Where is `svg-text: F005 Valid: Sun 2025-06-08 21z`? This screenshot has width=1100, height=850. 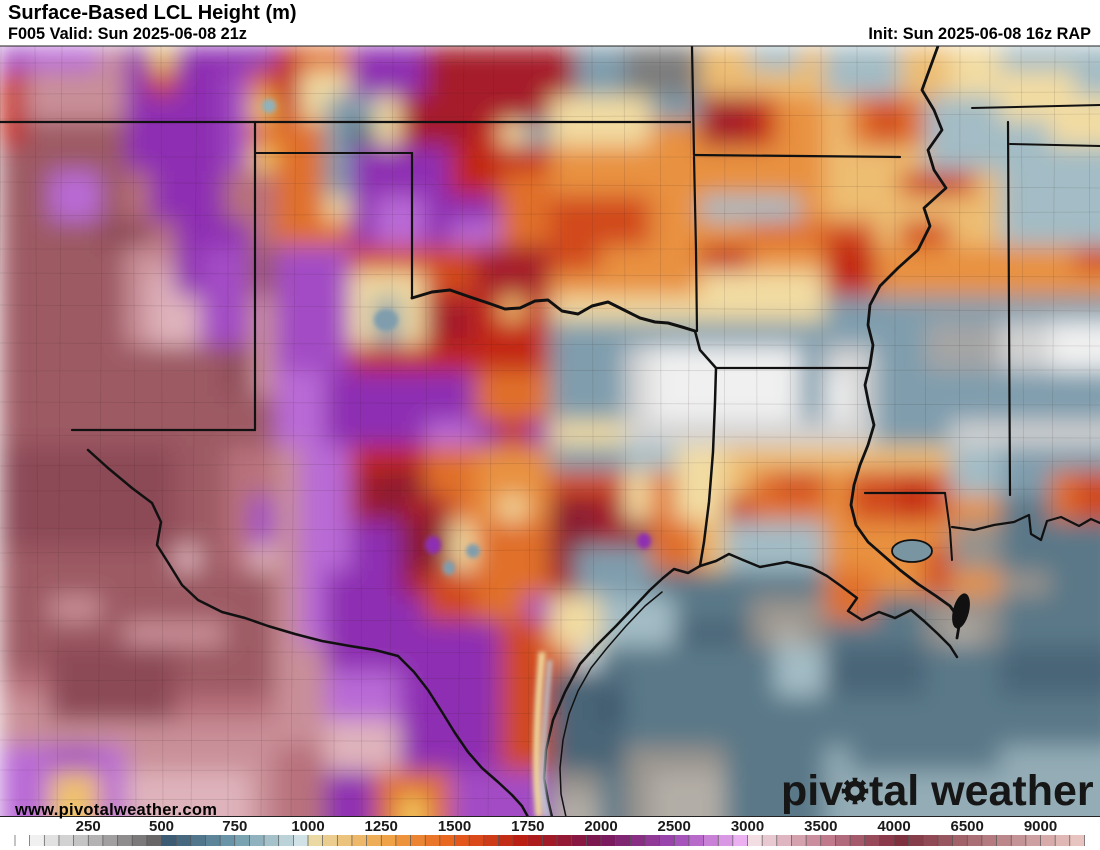 svg-text: F005 Valid: Sun 2025-06-08 21z is located at coordinates (127, 34).